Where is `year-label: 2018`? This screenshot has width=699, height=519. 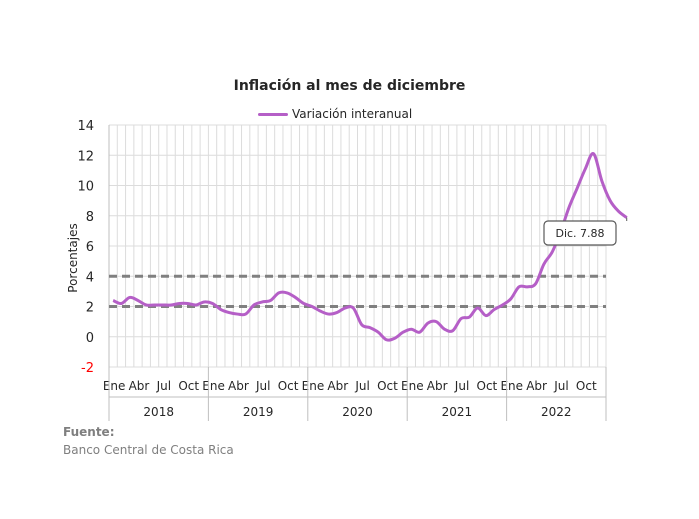
year-label: 2018 is located at coordinates (158, 412).